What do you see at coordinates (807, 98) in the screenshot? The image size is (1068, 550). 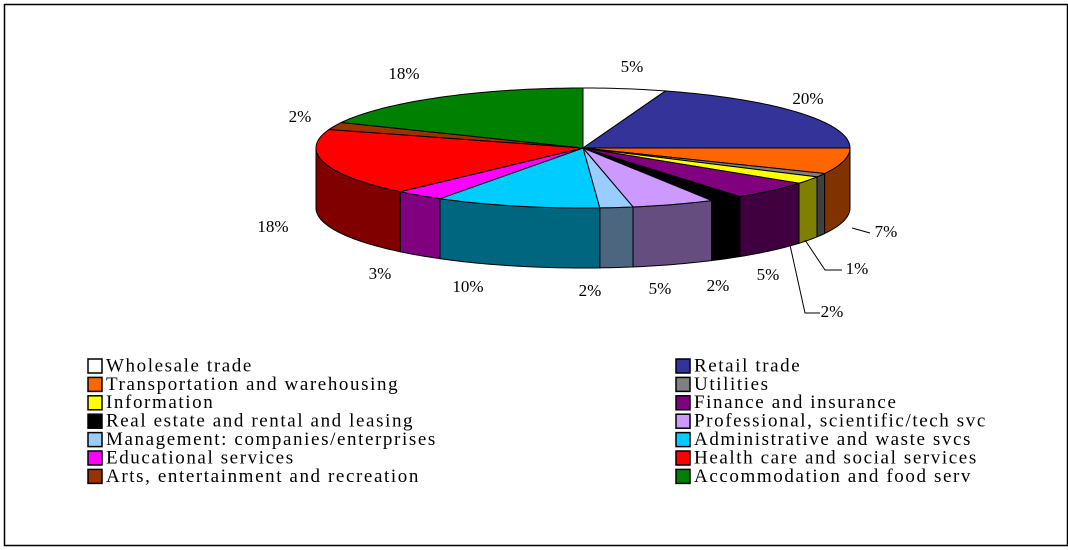 I see `value-label: 20%` at bounding box center [807, 98].